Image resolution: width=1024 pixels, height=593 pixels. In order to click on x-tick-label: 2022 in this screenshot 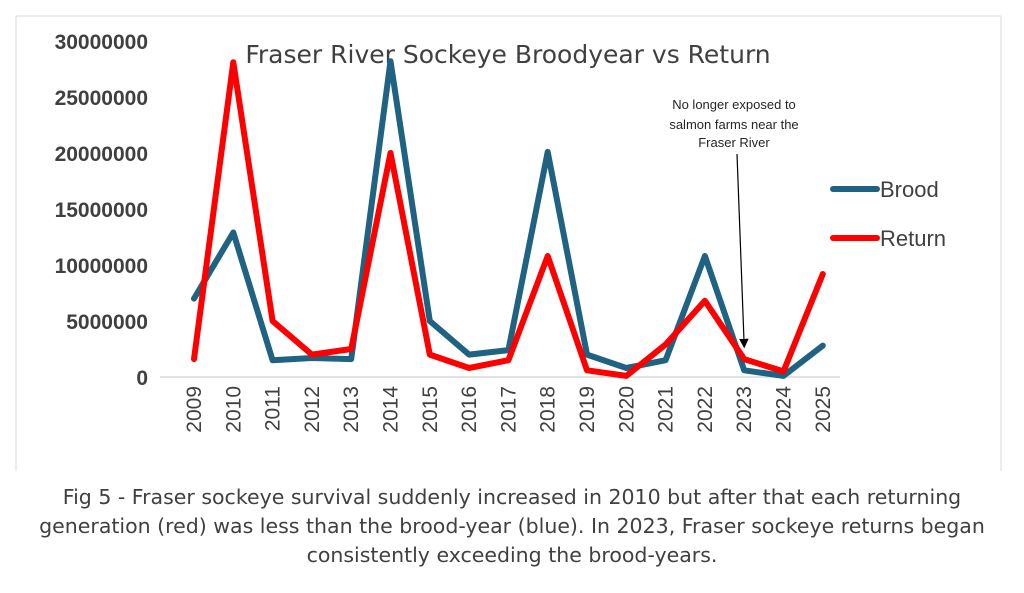, I will do `click(705, 409)`.